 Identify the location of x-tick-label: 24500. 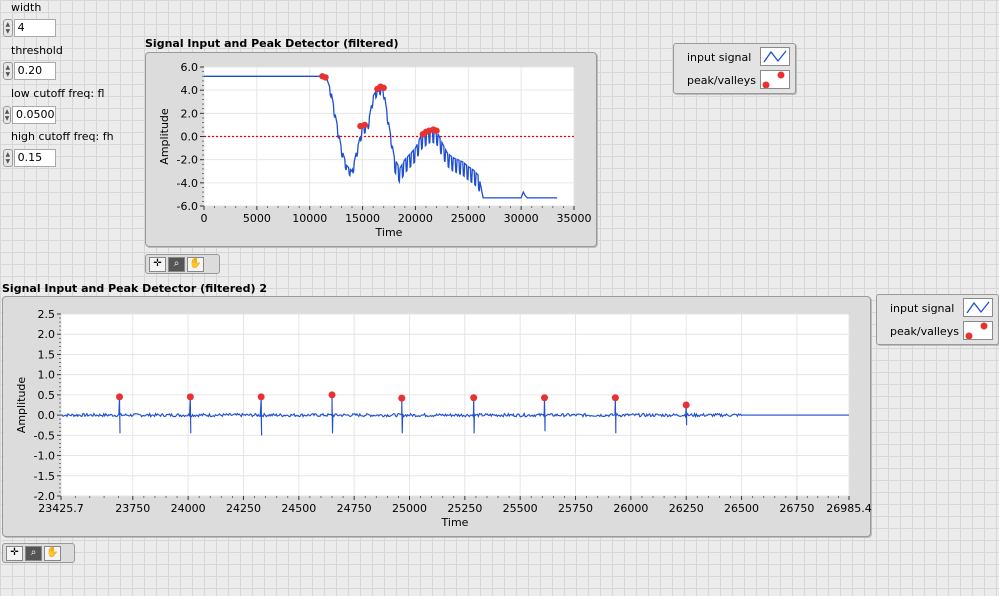
(298, 508).